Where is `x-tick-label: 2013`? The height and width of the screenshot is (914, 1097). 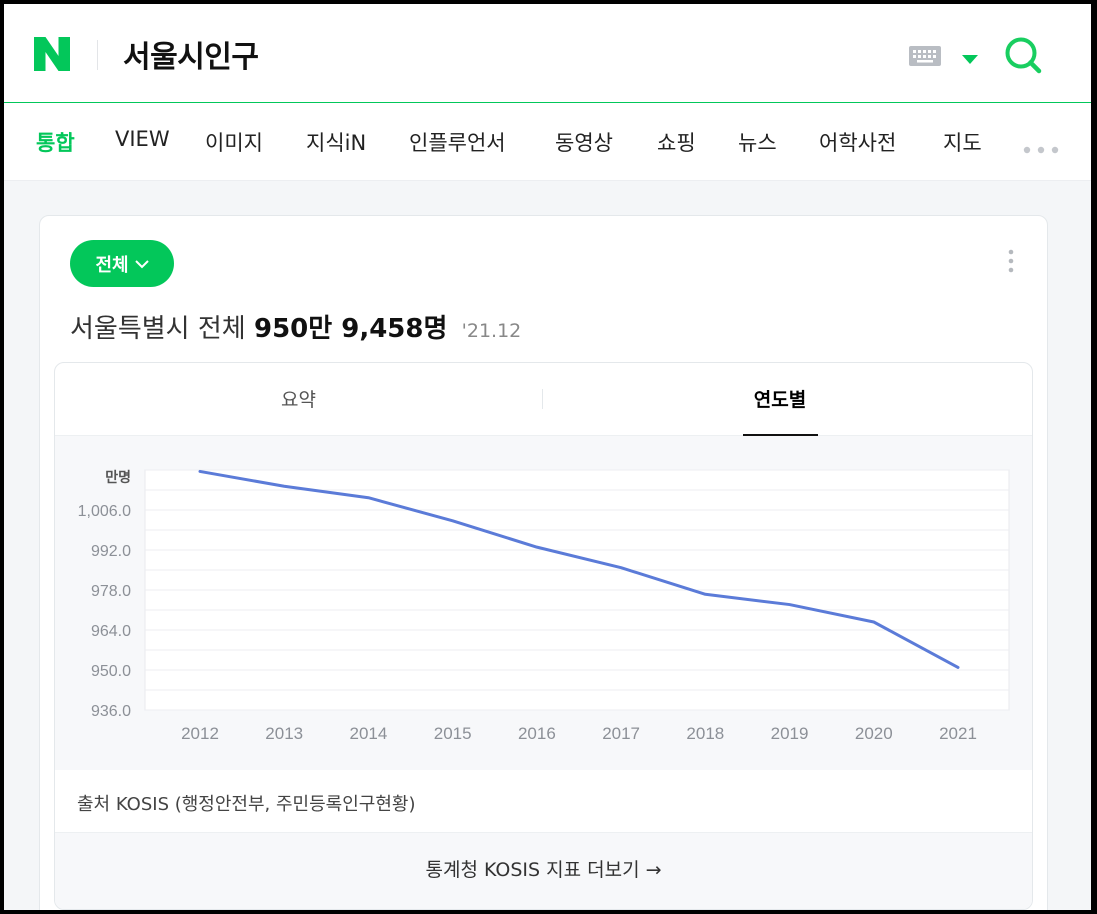 x-tick-label: 2013 is located at coordinates (284, 733).